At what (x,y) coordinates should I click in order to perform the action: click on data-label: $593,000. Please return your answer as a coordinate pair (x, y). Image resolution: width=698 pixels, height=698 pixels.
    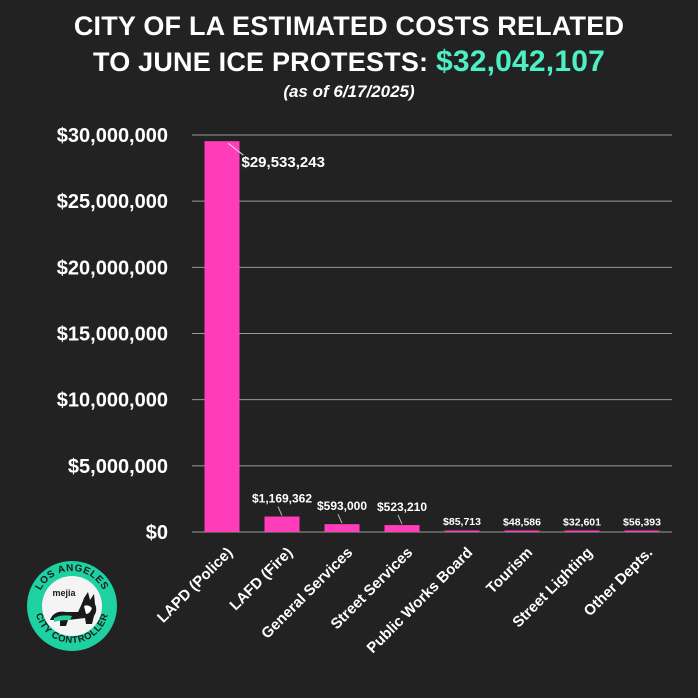
    Looking at the image, I should click on (342, 506).